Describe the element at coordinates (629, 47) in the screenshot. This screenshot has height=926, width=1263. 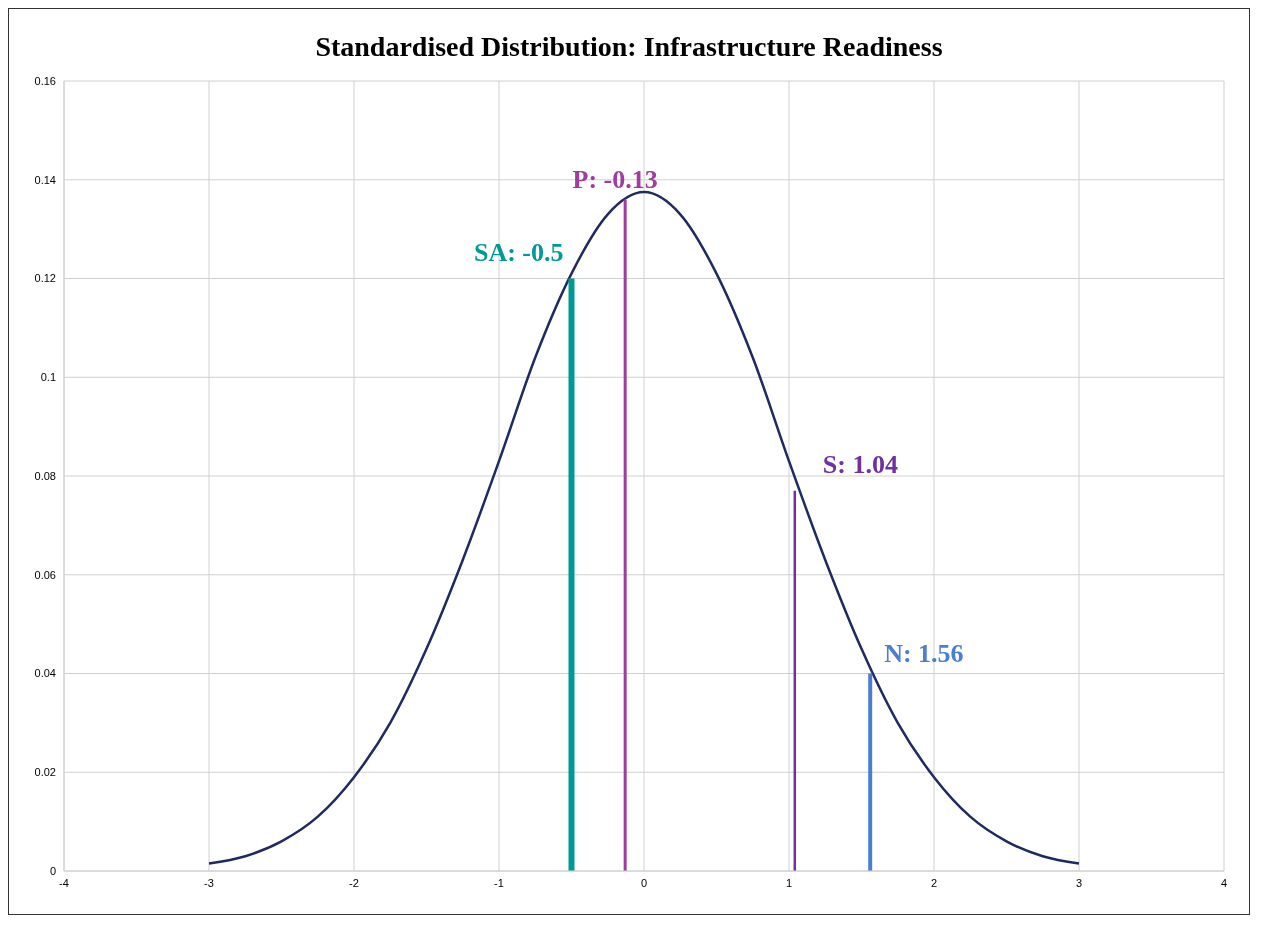
I see `chart-title: Standardised Distribution: Infrastructure Readiness` at that location.